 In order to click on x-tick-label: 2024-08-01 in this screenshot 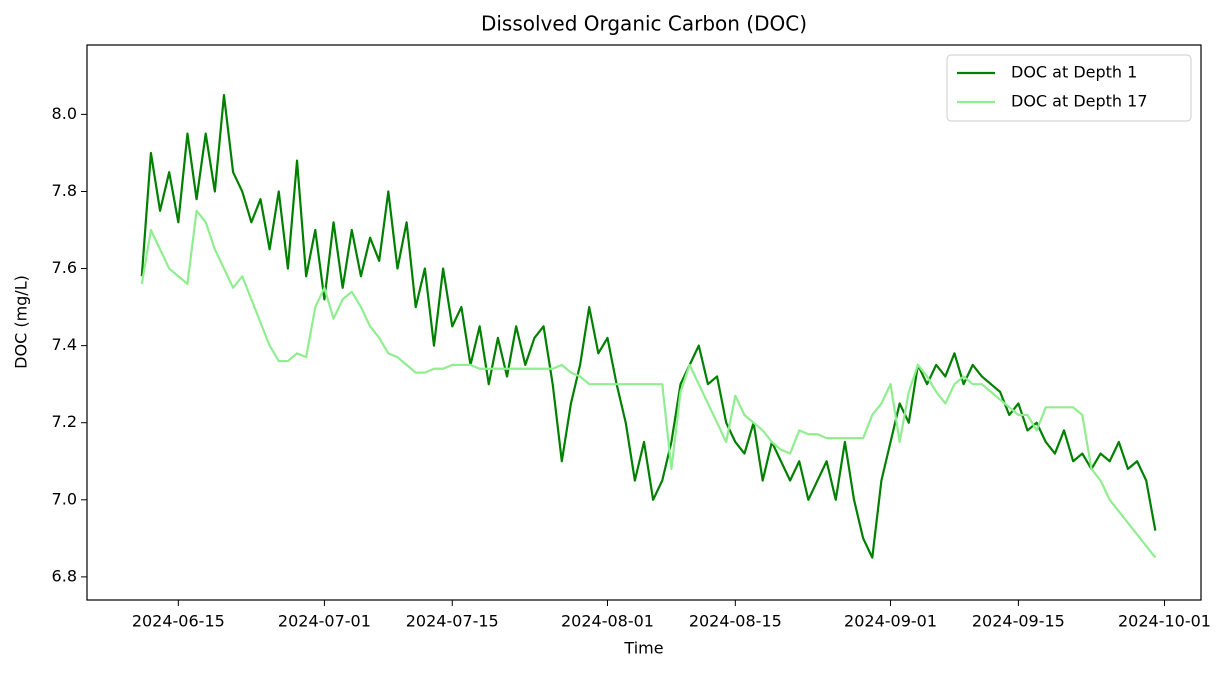, I will do `click(607, 621)`.